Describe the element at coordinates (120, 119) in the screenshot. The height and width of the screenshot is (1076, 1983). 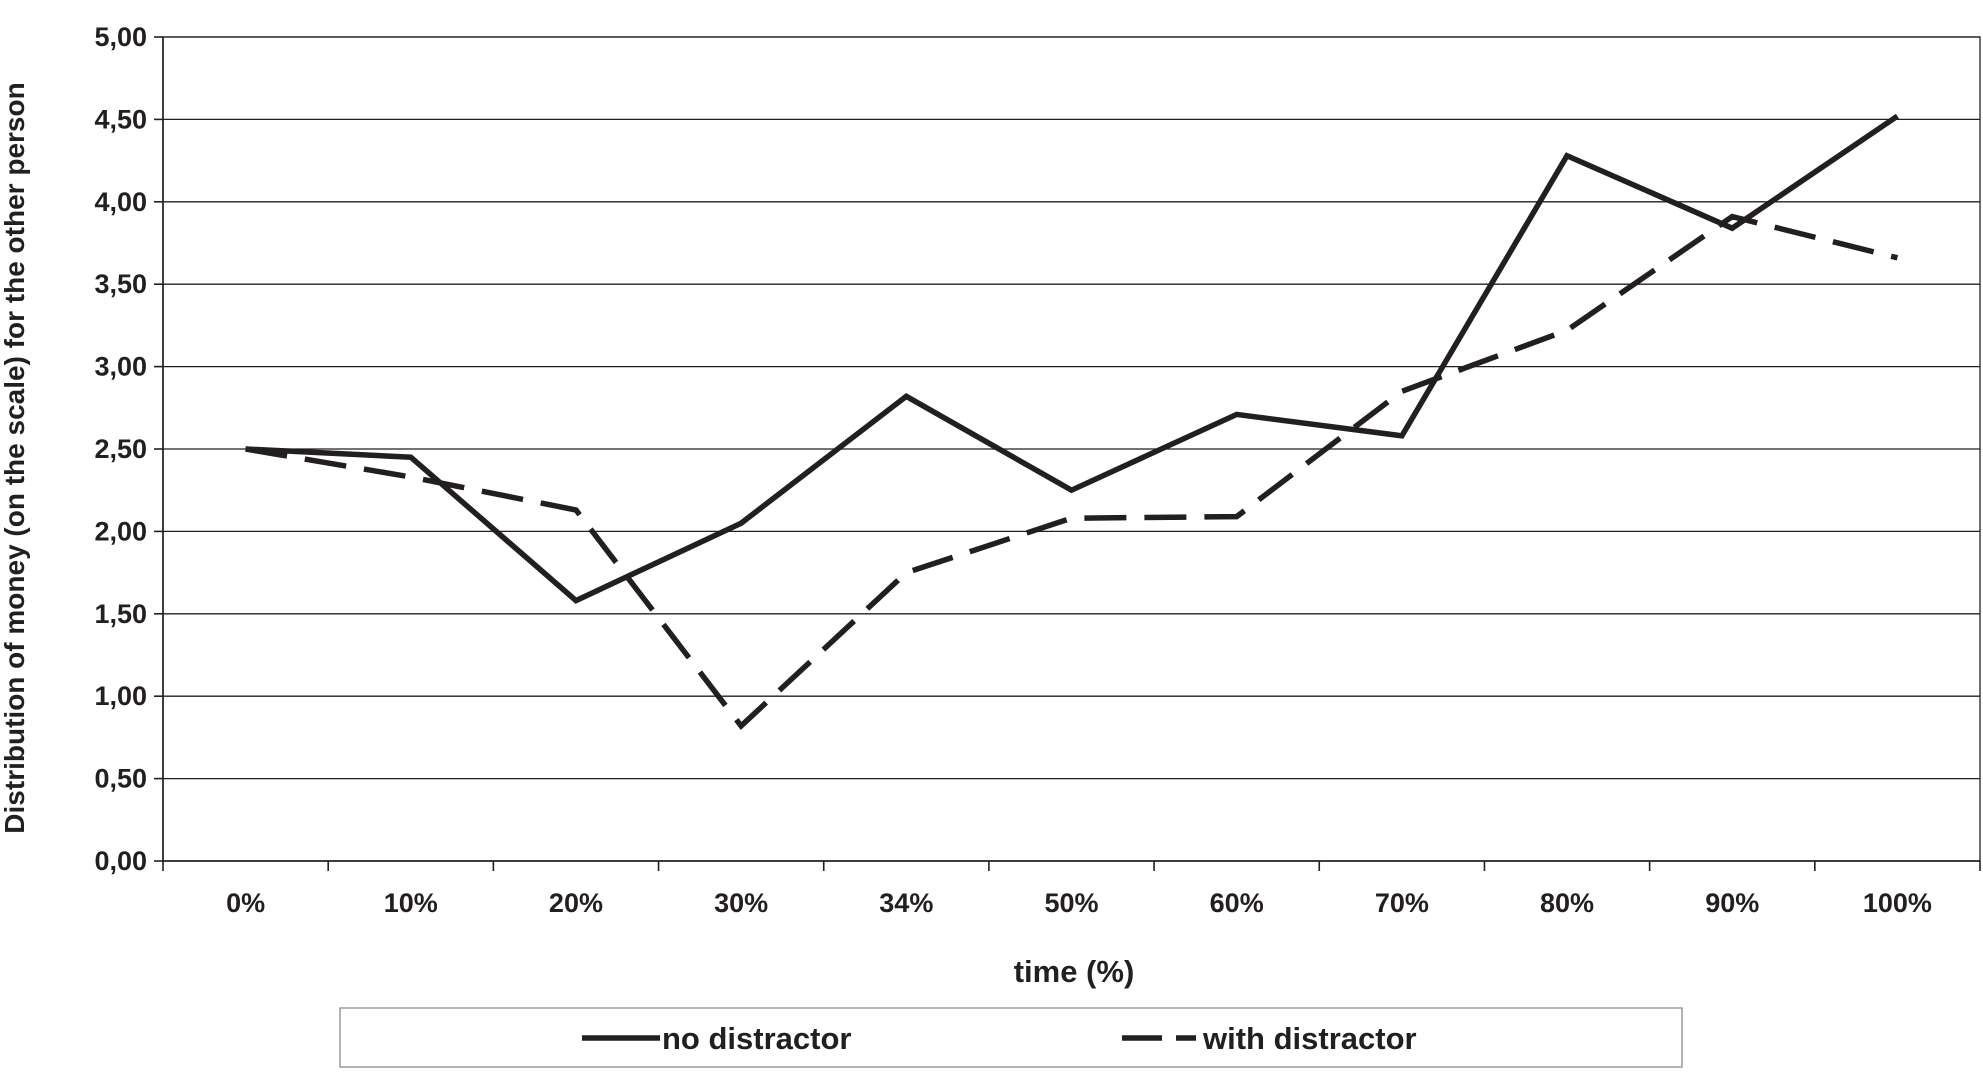
I see `y-tick-label: 4,50` at that location.